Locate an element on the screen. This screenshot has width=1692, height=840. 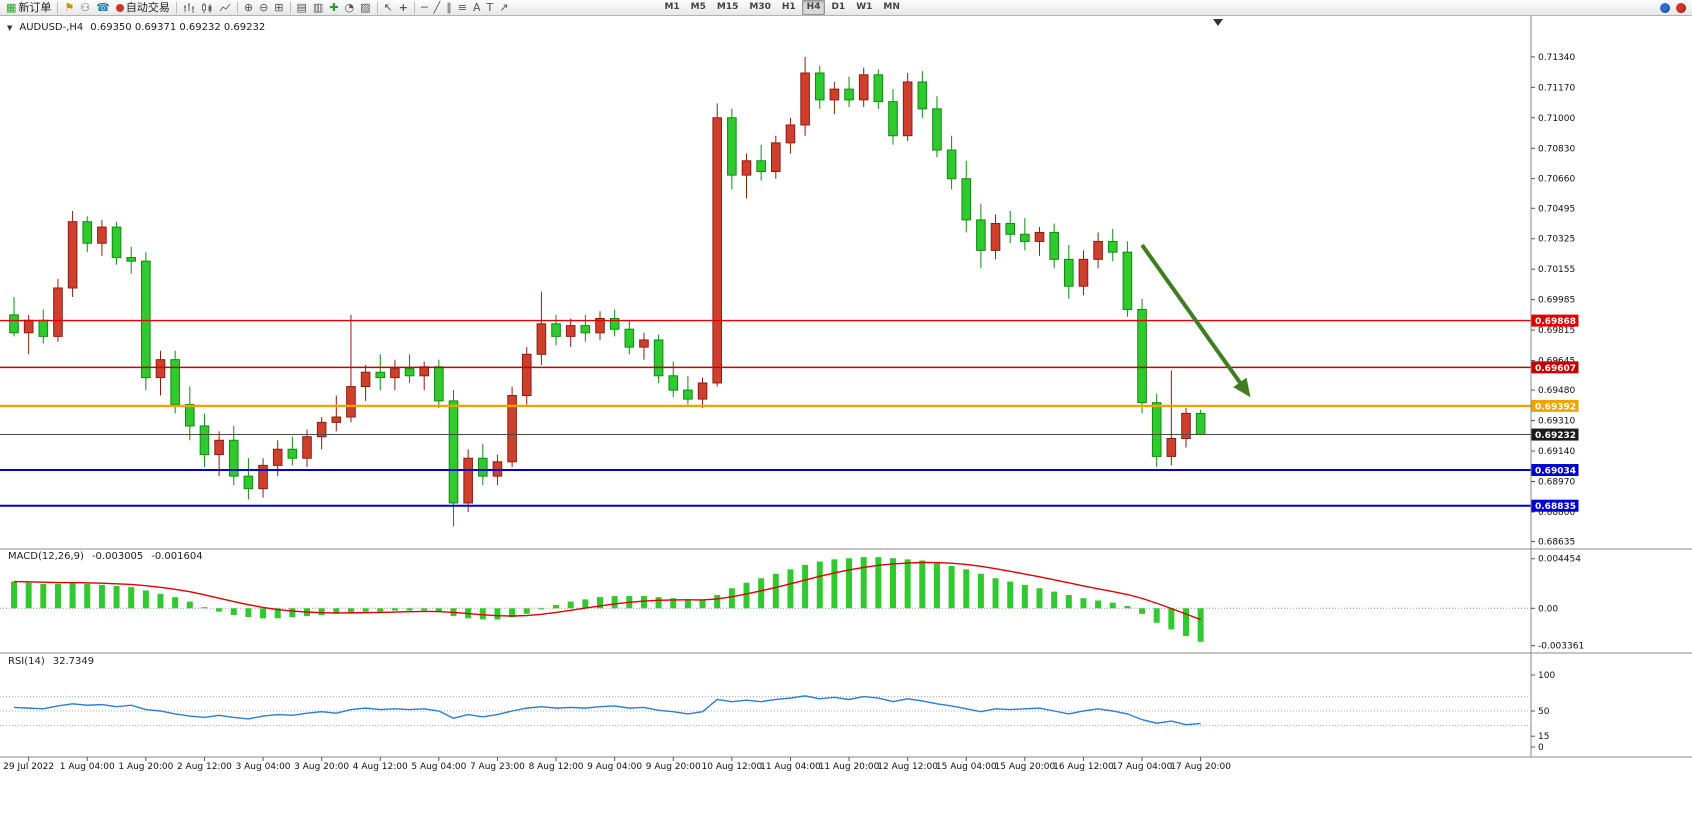
indicators-button: ✚ is located at coordinates (333, 7).